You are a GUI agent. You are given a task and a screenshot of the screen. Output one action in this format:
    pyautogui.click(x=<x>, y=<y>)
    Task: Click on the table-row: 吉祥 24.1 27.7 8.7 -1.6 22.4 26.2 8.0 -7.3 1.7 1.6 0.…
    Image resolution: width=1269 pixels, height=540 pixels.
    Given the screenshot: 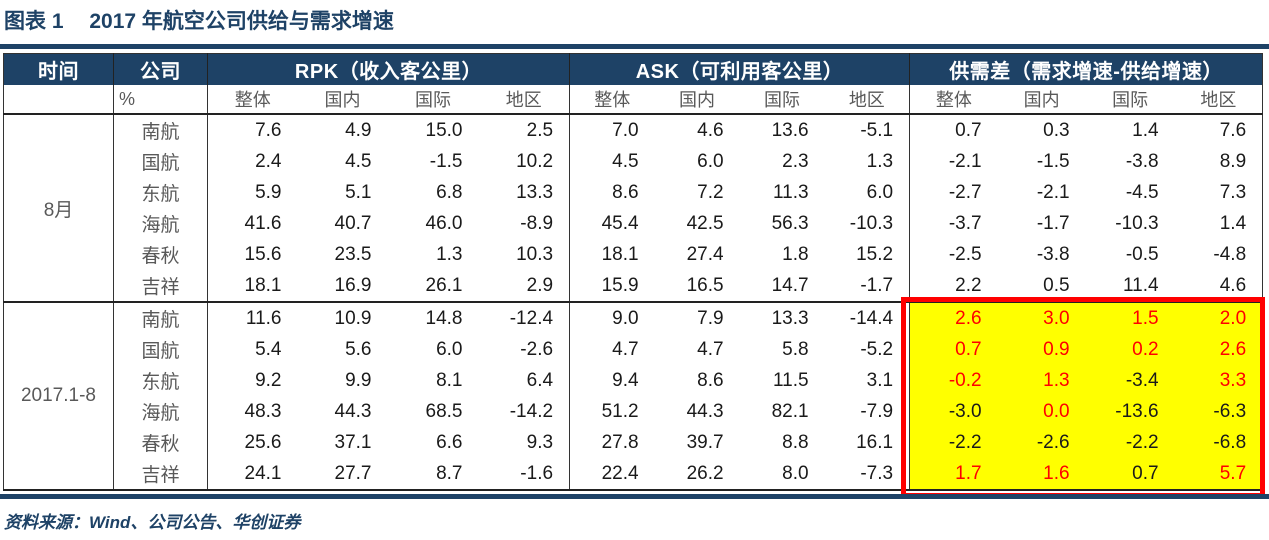 What is the action you would take?
    pyautogui.click(x=633, y=474)
    